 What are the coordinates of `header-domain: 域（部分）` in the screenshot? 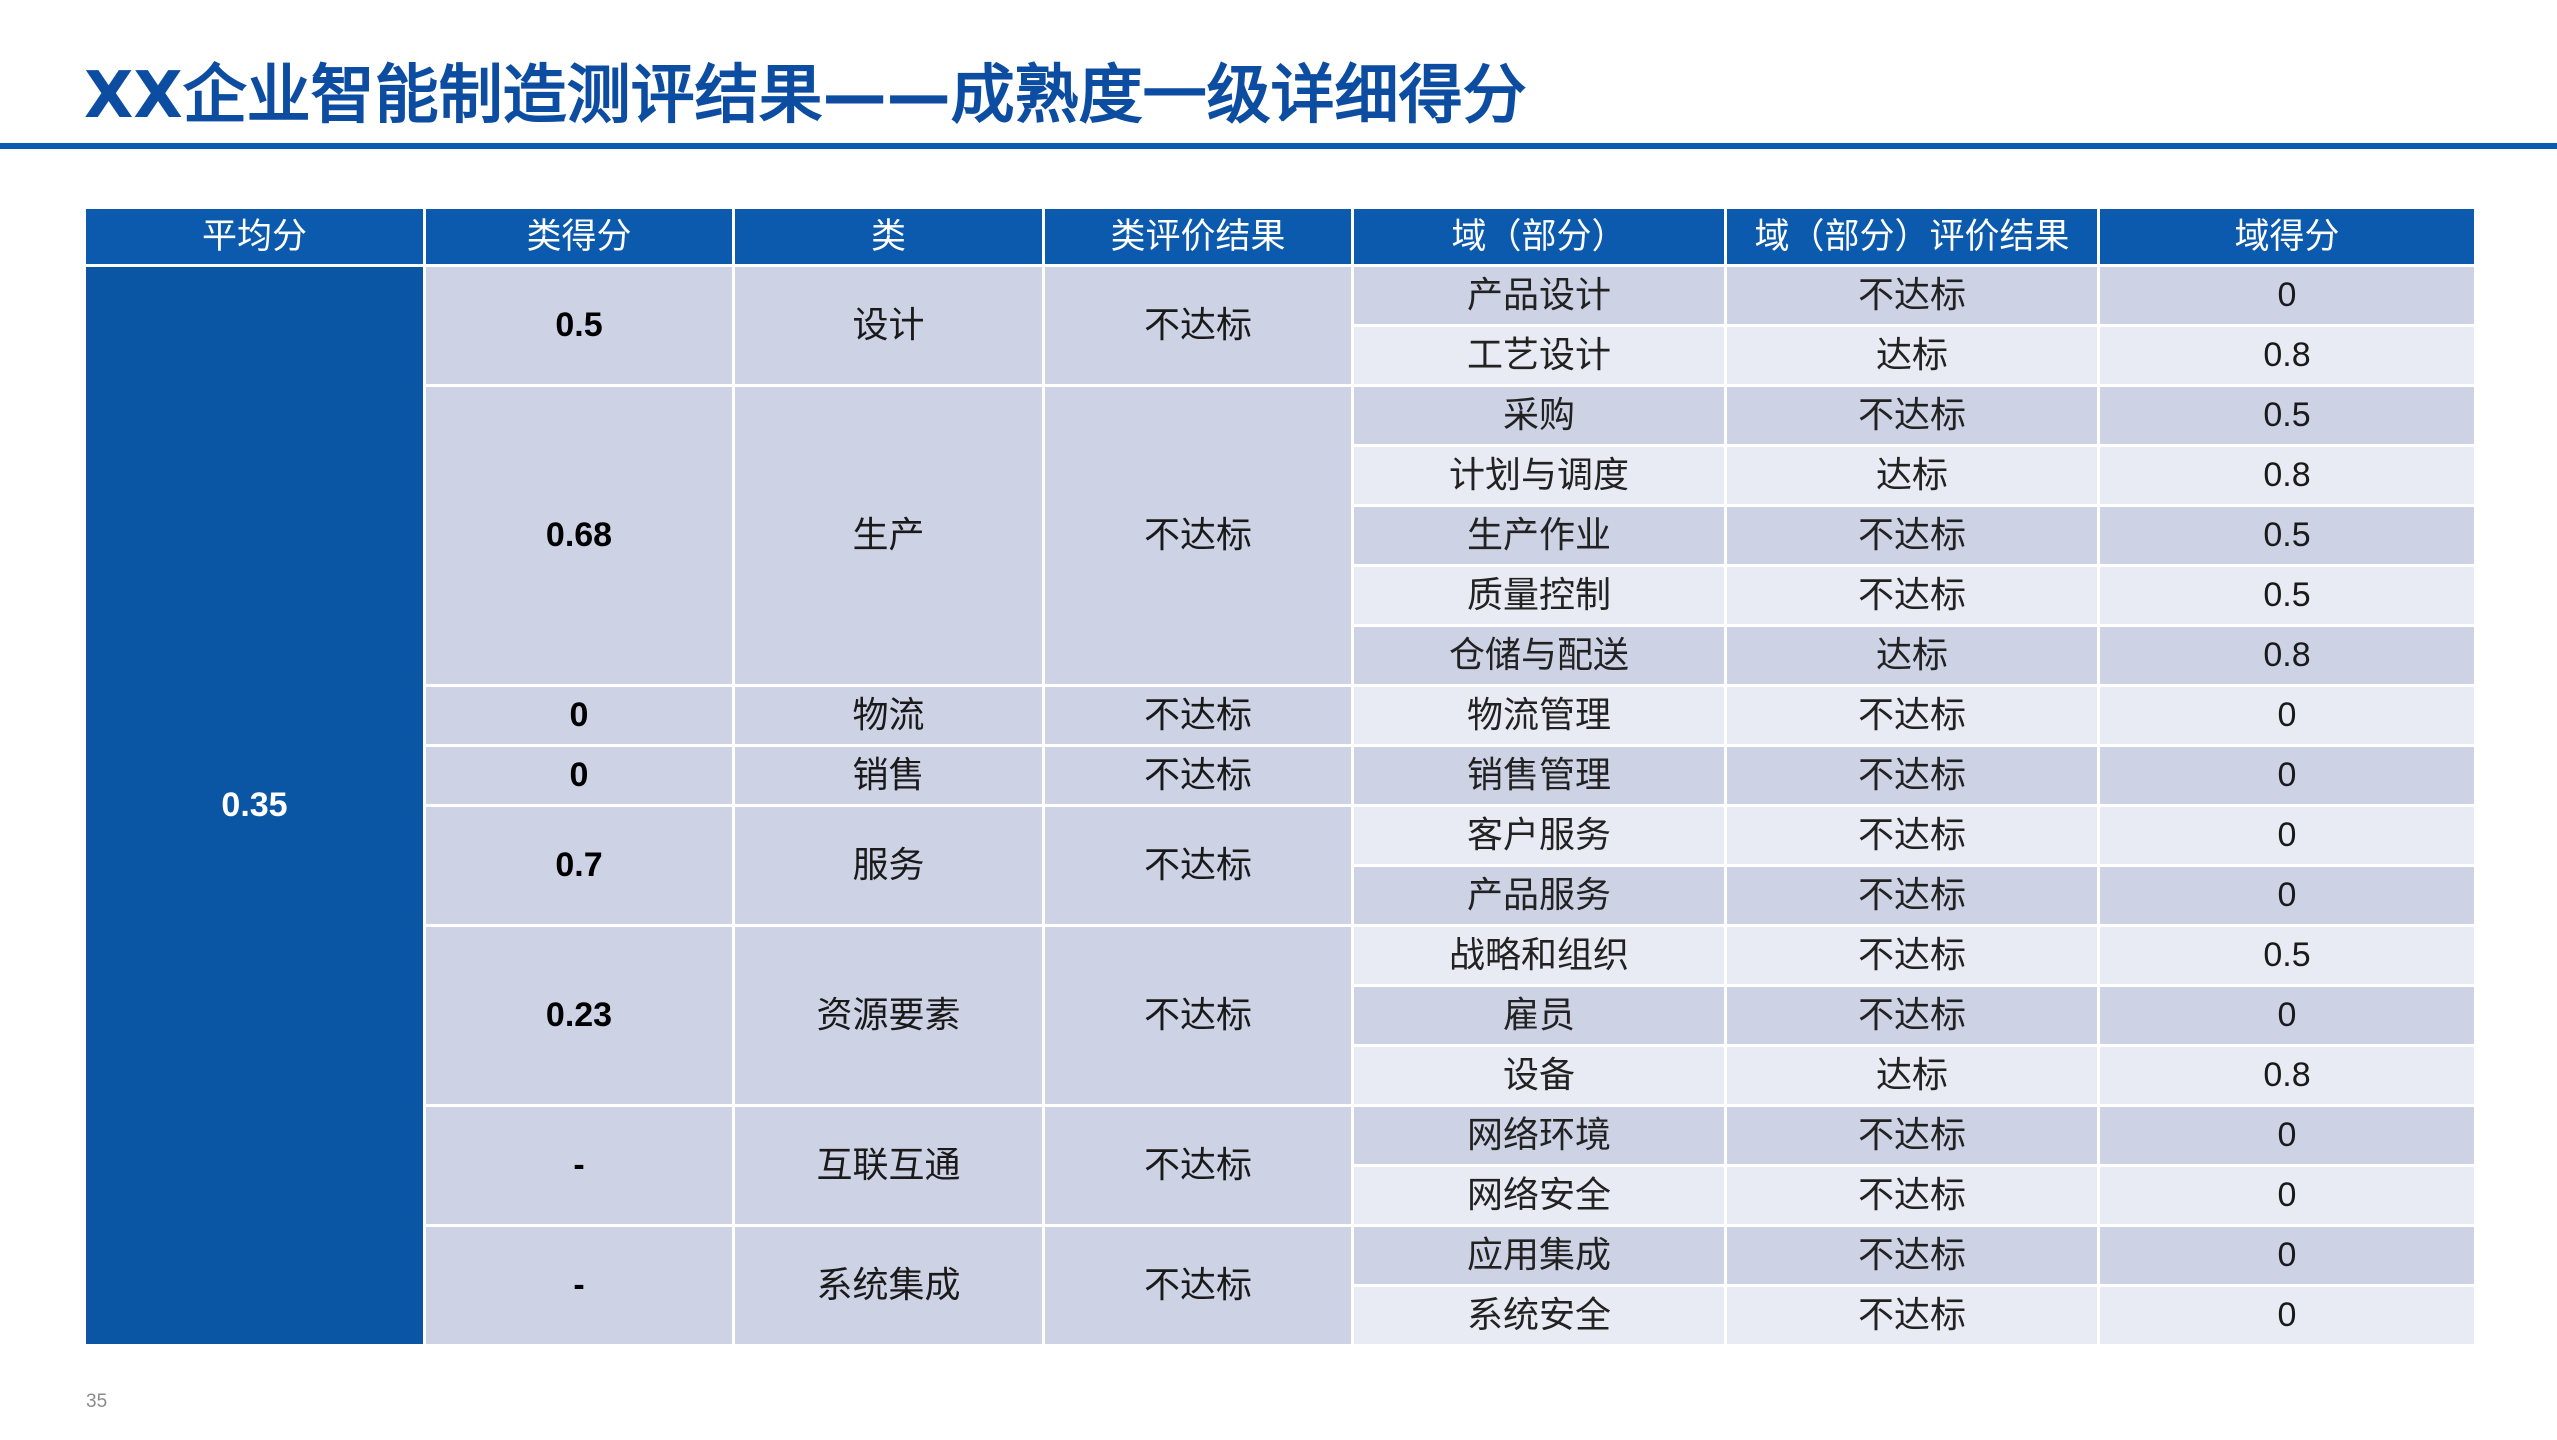 It's located at (1539, 236).